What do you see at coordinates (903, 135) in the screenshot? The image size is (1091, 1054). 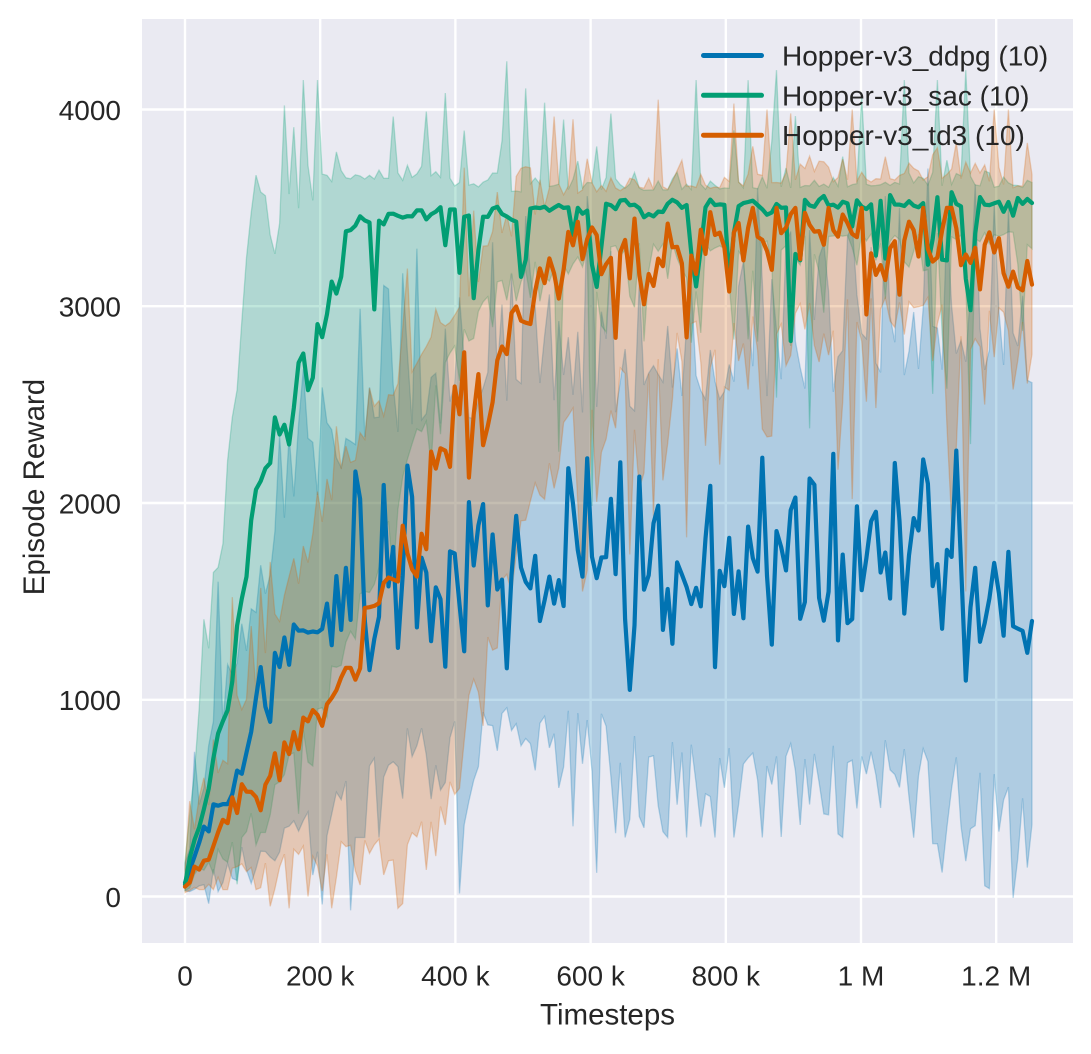 I see `svg-text: Hopper-v3_td3 (10)` at bounding box center [903, 135].